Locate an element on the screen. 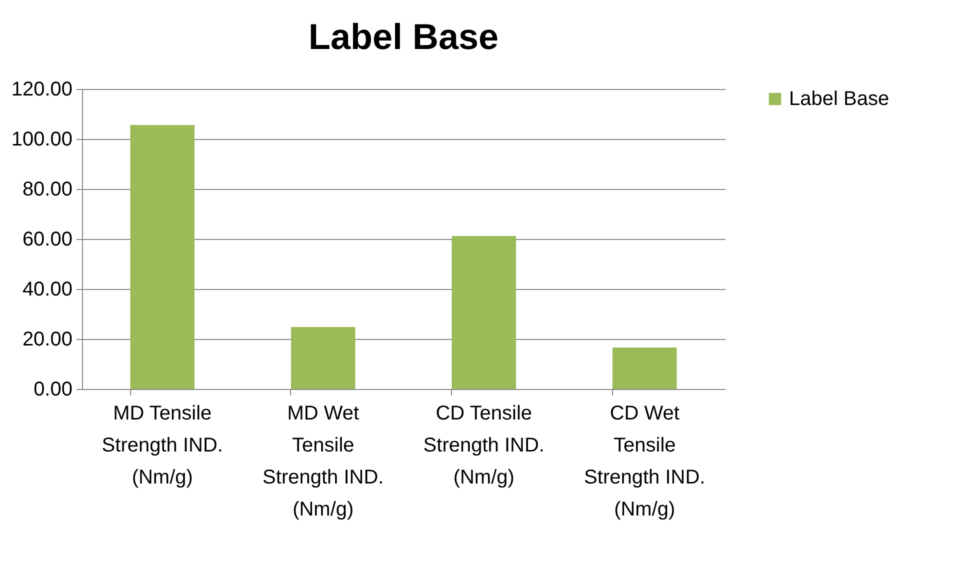 The height and width of the screenshot is (580, 956). y-tick-label: 60.00 is located at coordinates (47, 239).